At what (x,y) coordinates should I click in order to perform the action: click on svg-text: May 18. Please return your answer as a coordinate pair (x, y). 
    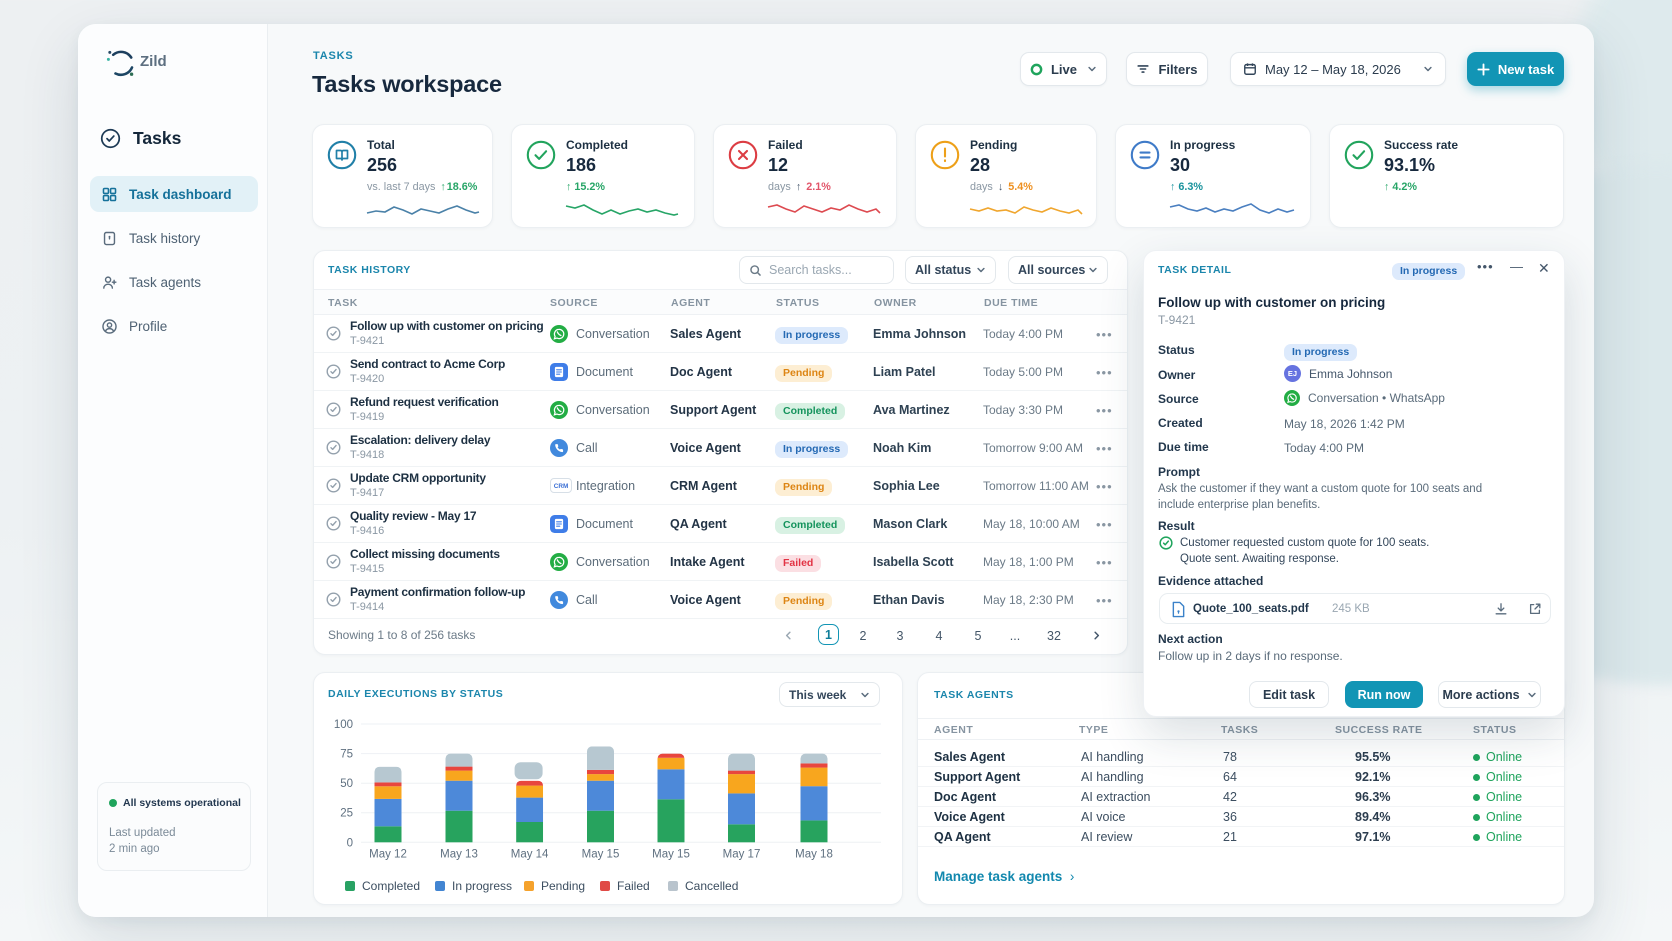
    Looking at the image, I should click on (814, 855).